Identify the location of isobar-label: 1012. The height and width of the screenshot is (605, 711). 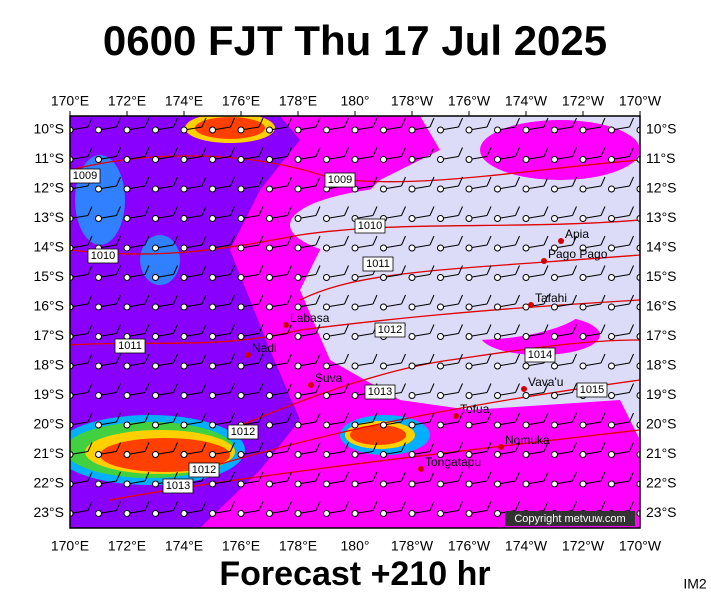
(204, 470).